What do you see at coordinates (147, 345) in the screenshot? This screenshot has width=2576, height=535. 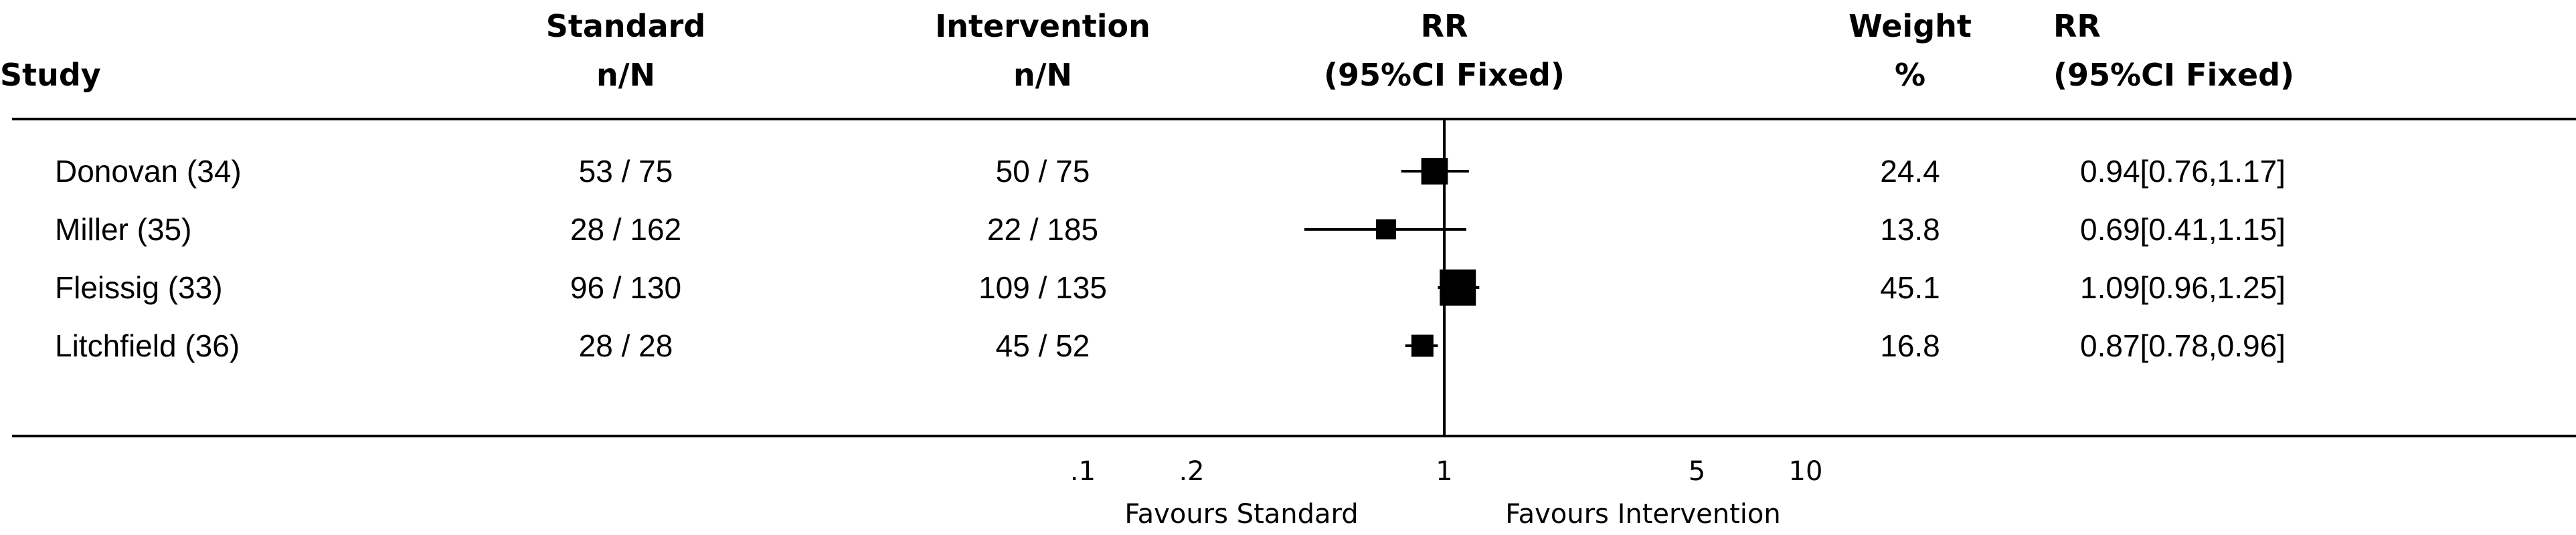 I see `study-name: Litchfield (36)` at bounding box center [147, 345].